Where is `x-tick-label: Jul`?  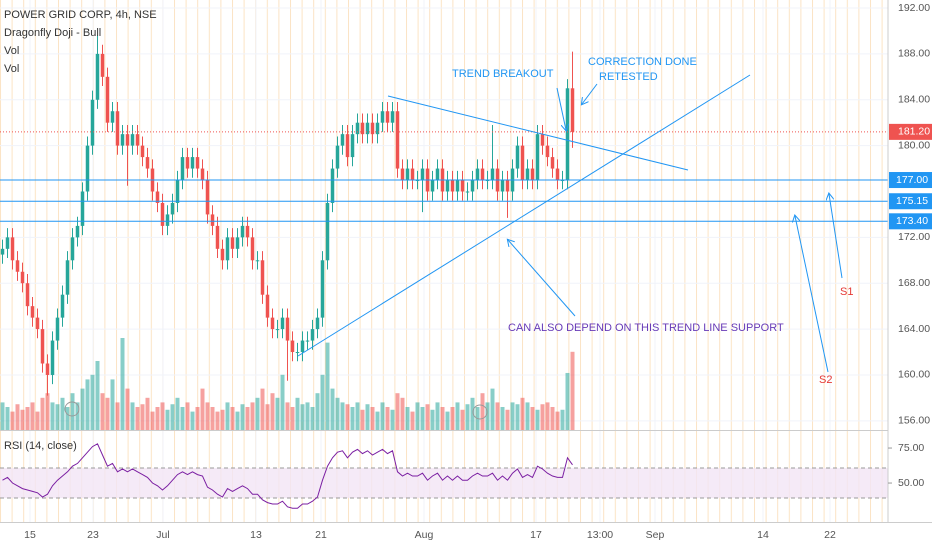 x-tick-label: Jul is located at coordinates (162, 535).